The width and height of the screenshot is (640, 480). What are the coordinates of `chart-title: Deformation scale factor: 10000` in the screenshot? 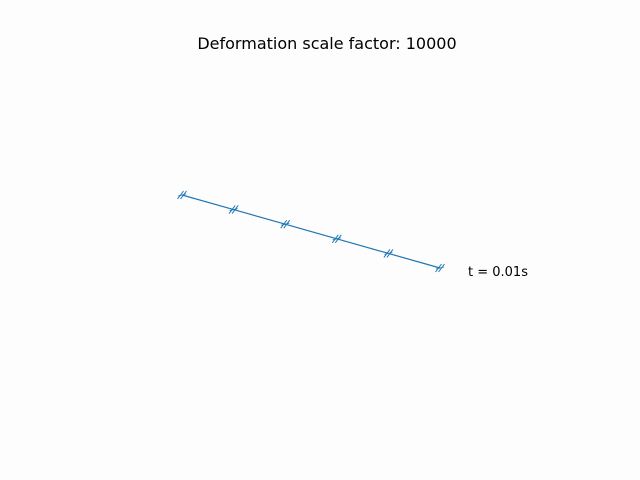 It's located at (326, 43).